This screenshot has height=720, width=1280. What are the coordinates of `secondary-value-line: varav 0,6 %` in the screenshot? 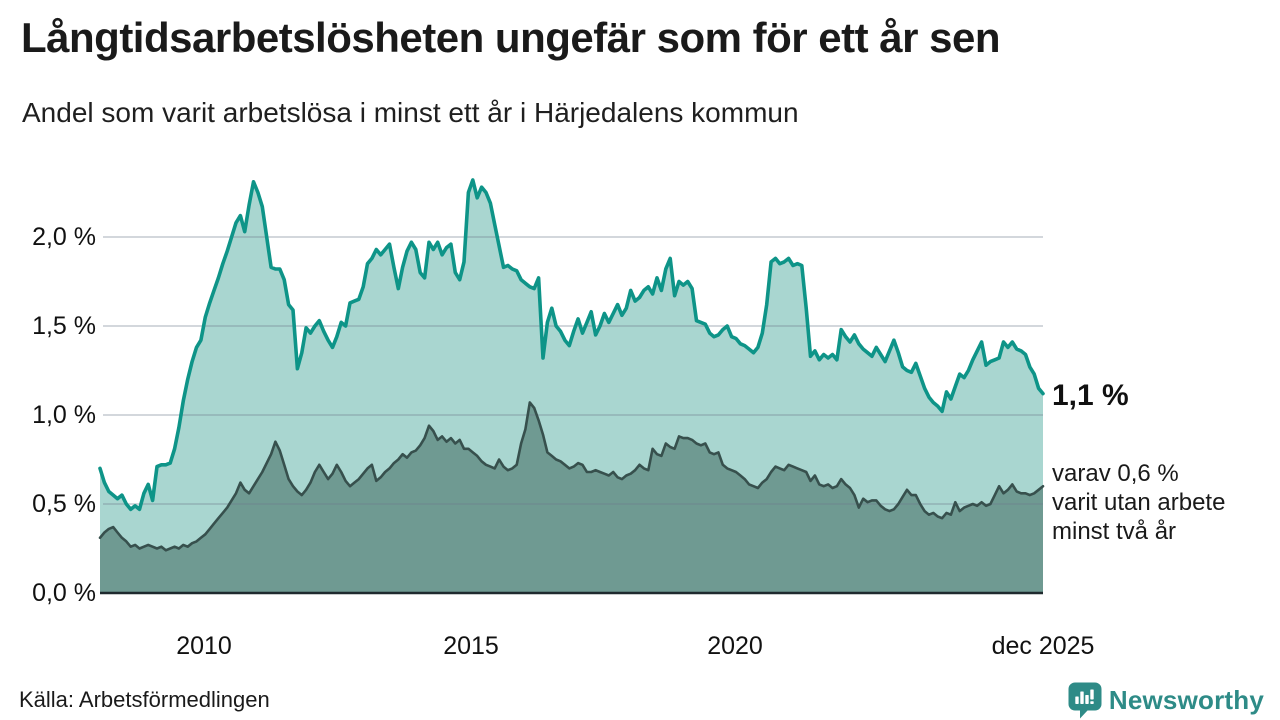 It's located at (1115, 473).